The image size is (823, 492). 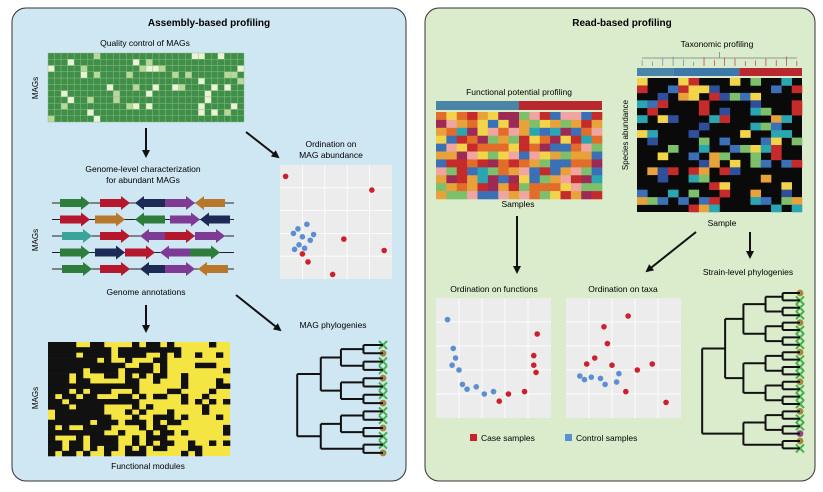 What do you see at coordinates (209, 23) in the screenshot?
I see `assembly-panel-title: Assembly-based profiling` at bounding box center [209, 23].